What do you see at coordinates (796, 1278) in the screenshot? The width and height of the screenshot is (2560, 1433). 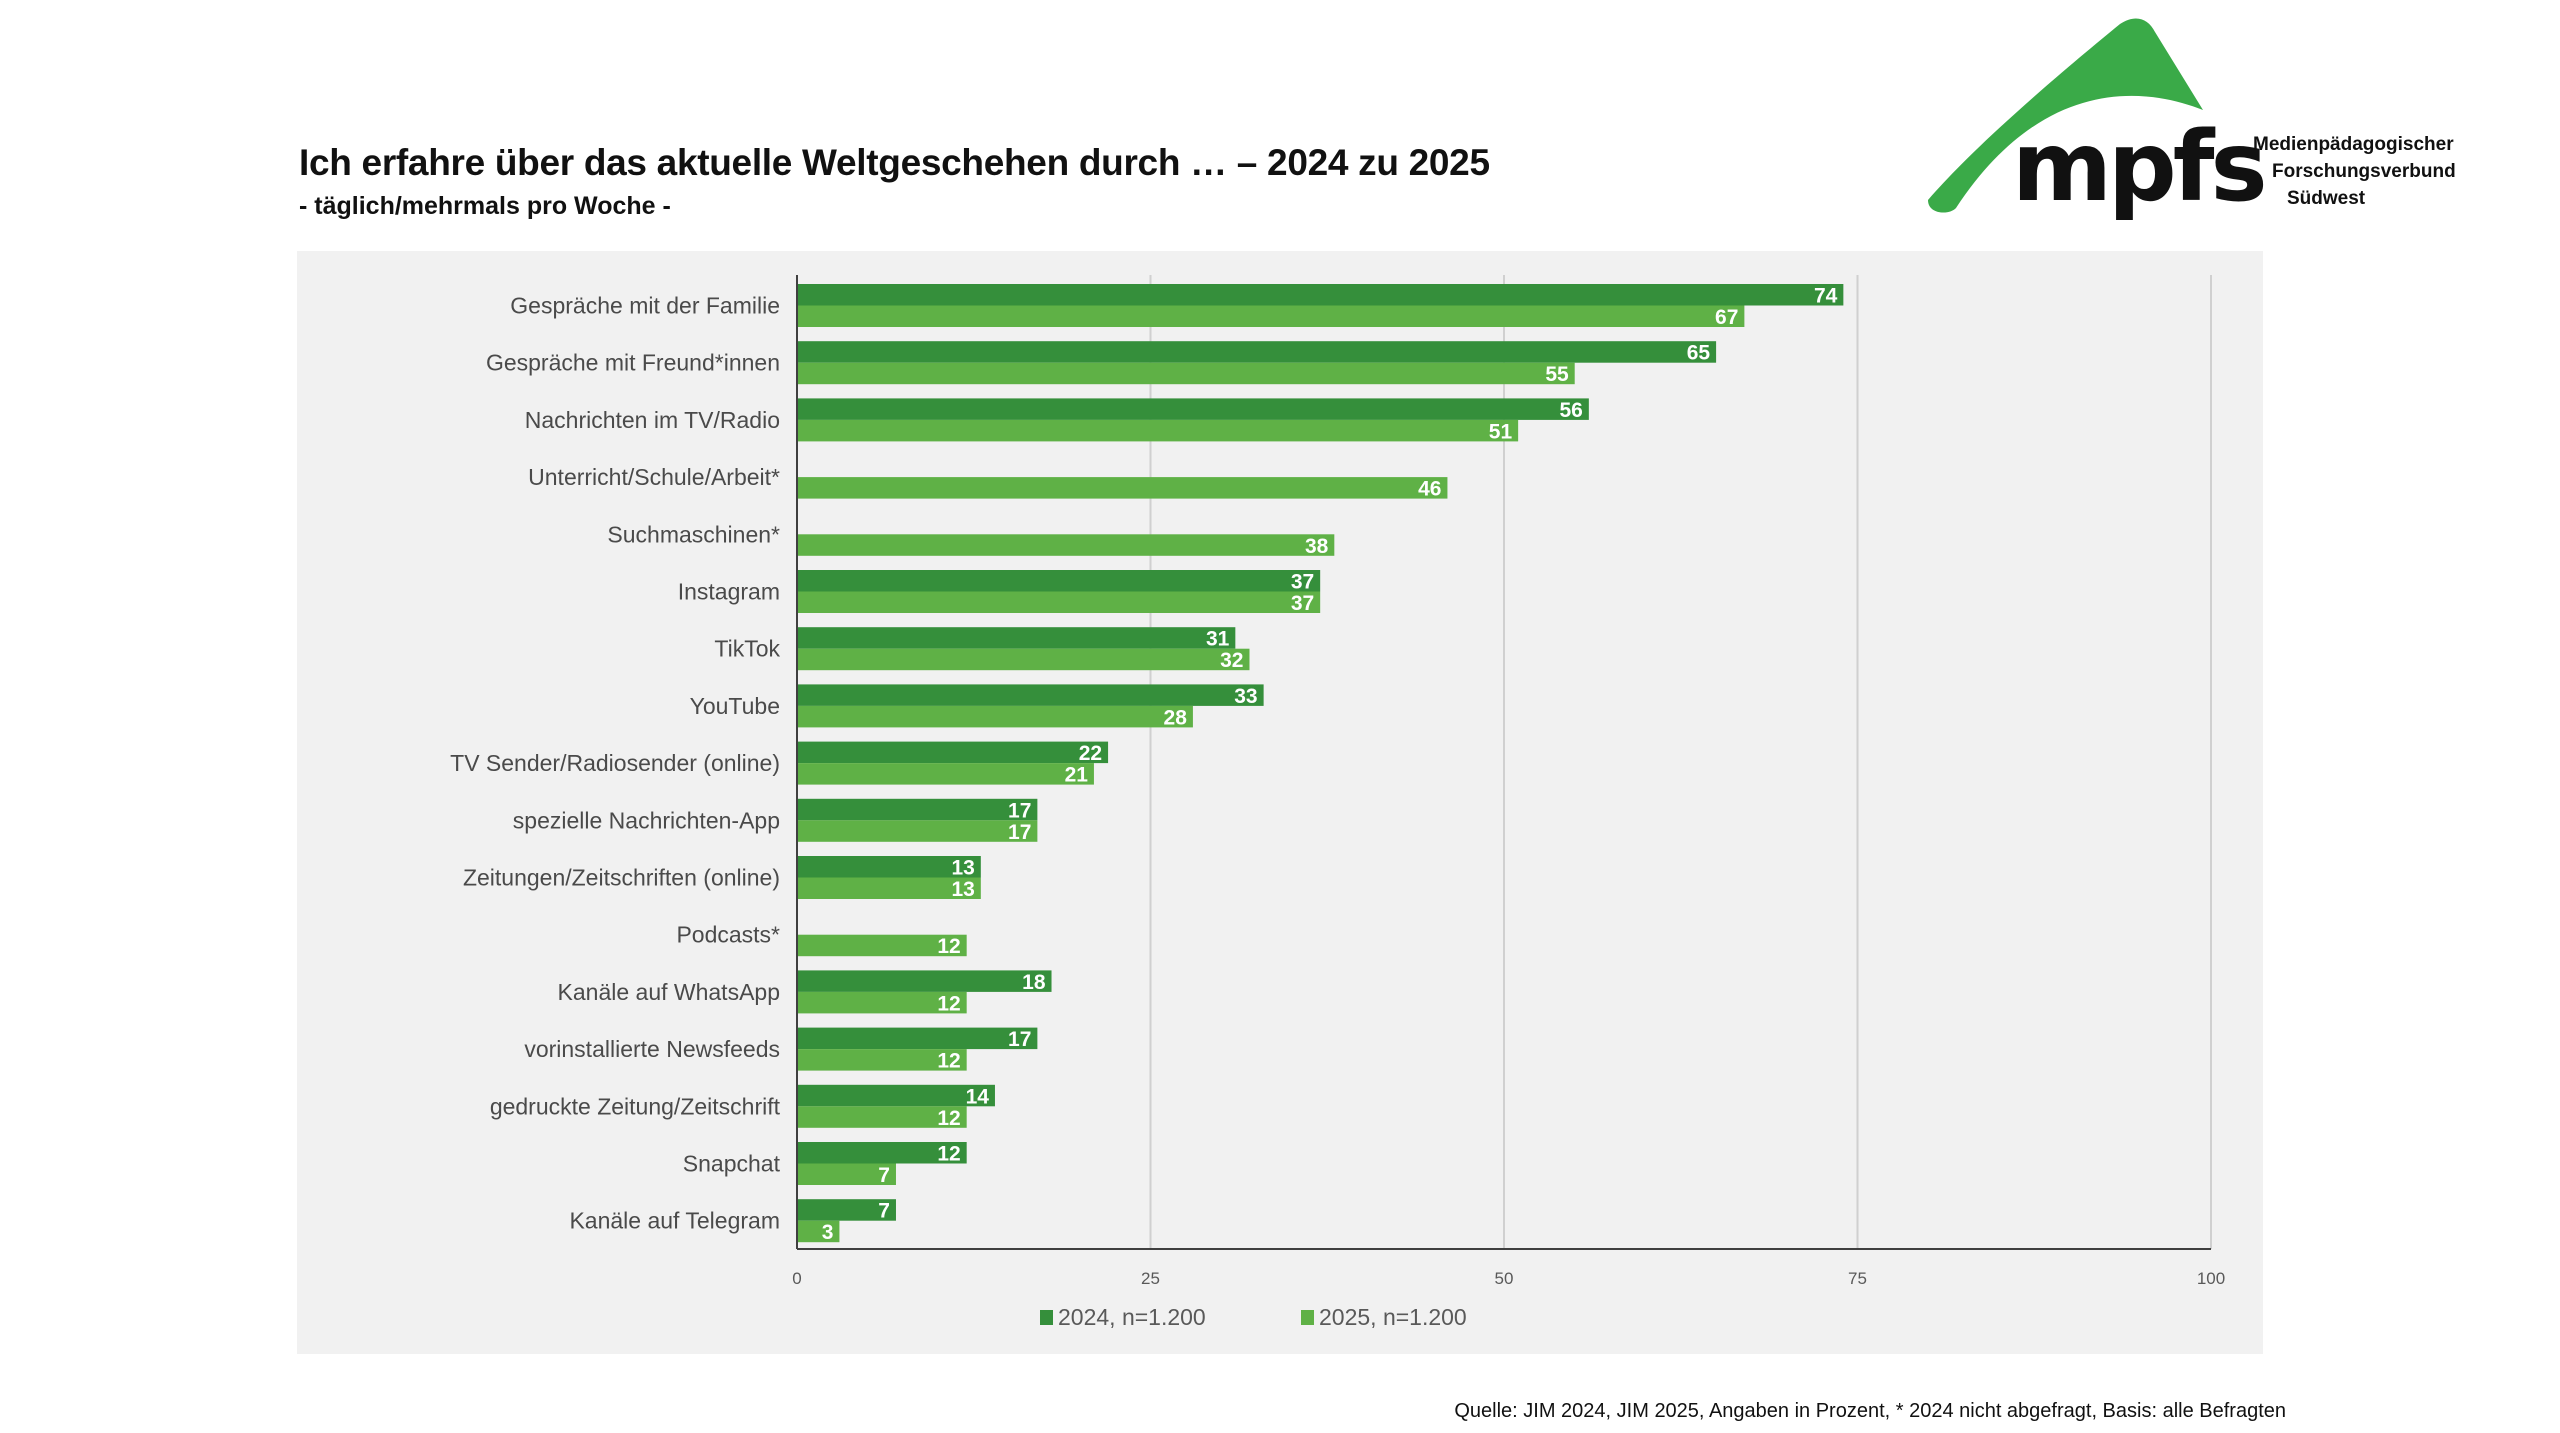 I see `x-tick-label: 0` at bounding box center [796, 1278].